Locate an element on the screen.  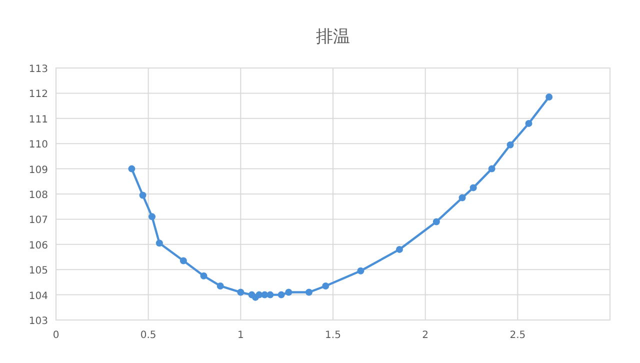
x-tick-label: 0 is located at coordinates (56, 335).